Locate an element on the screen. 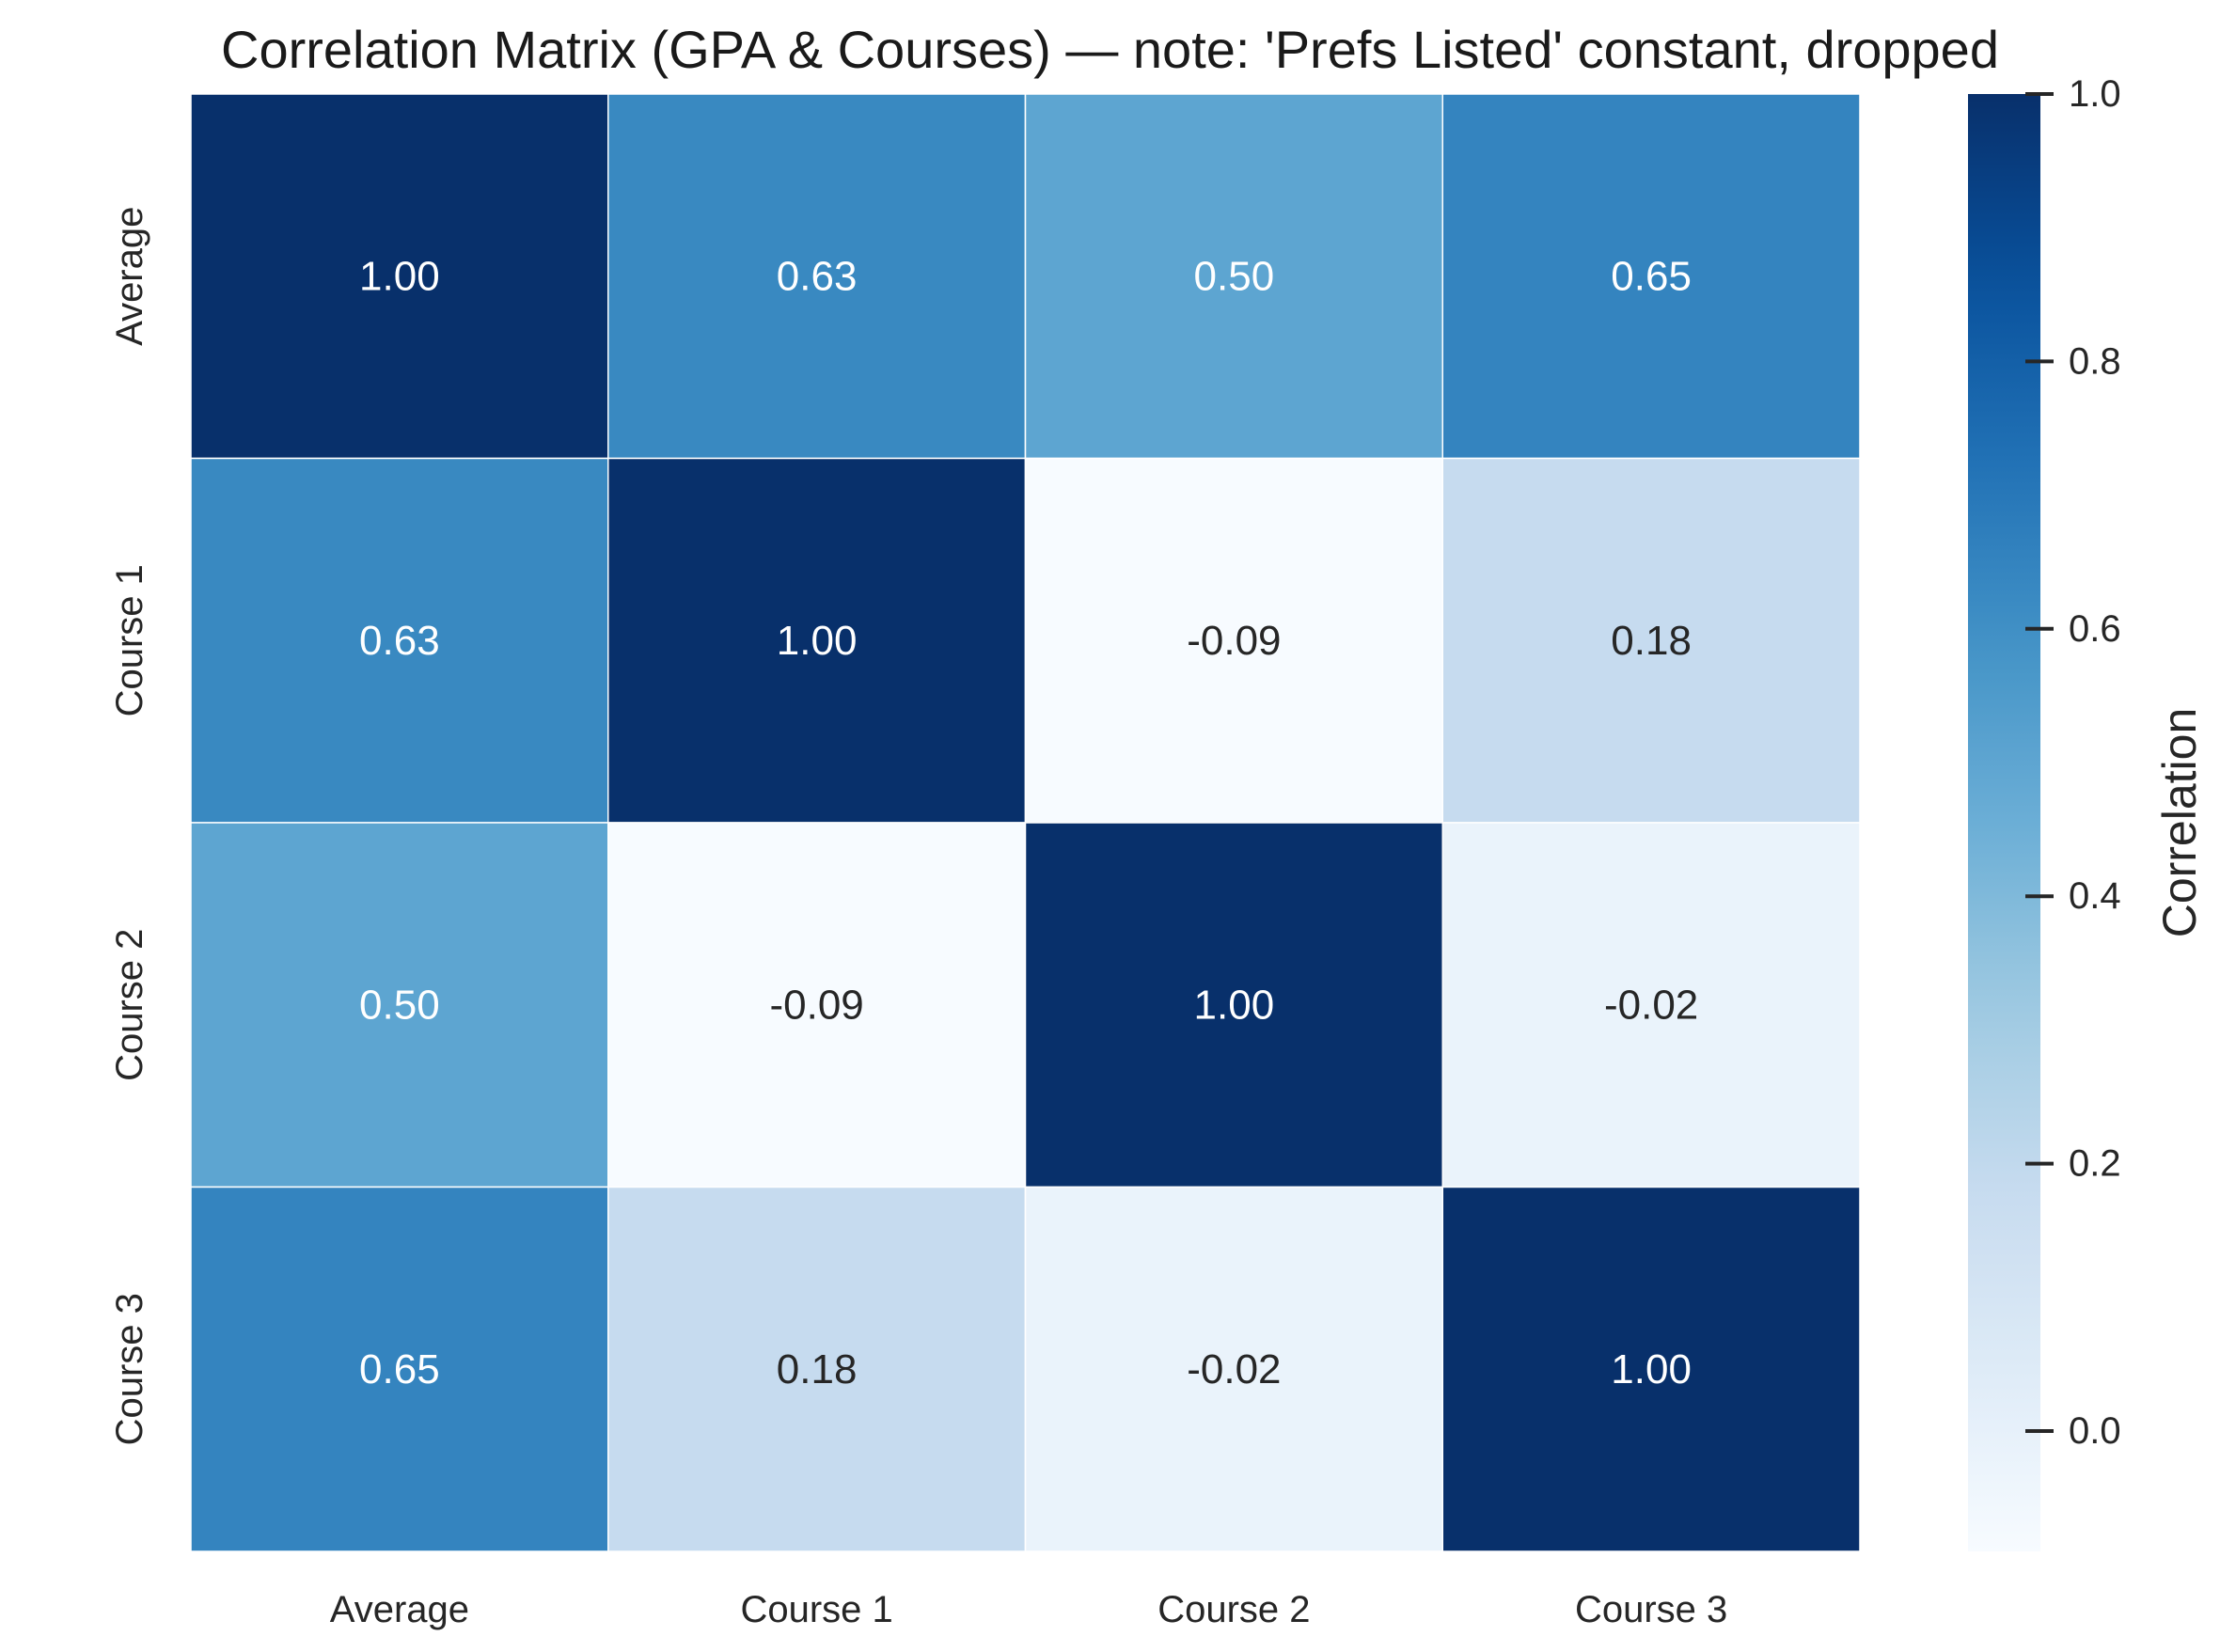 The height and width of the screenshot is (1652, 2220). colorbar is located at coordinates (2004, 823).